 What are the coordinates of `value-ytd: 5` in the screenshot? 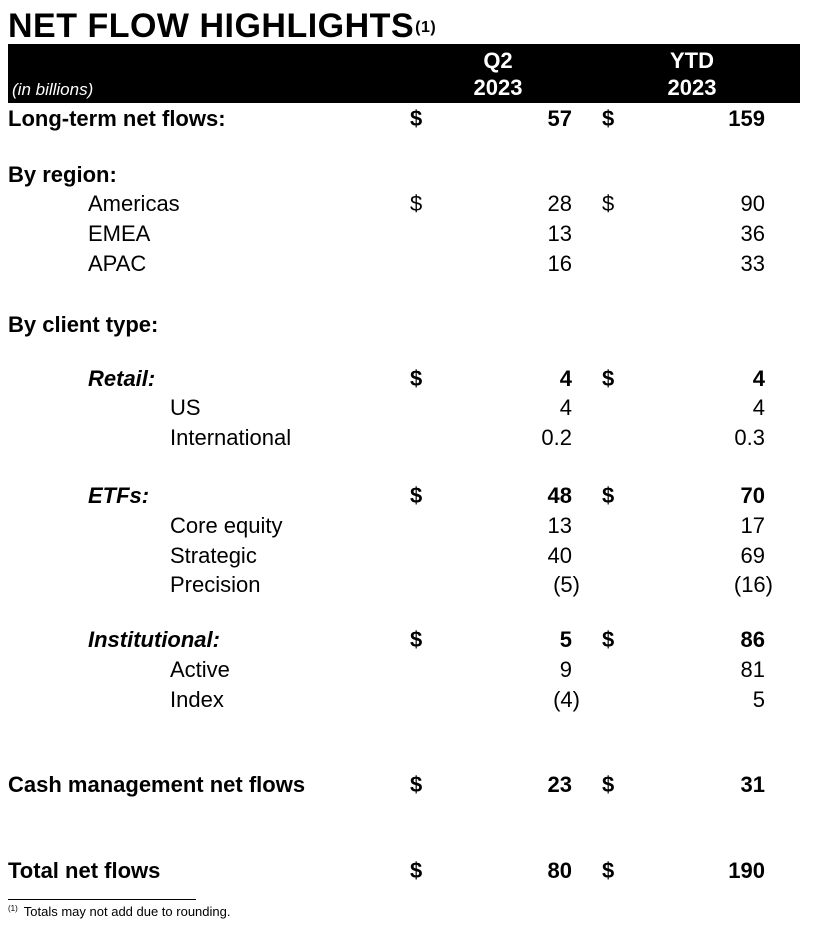 It's located at (758, 699).